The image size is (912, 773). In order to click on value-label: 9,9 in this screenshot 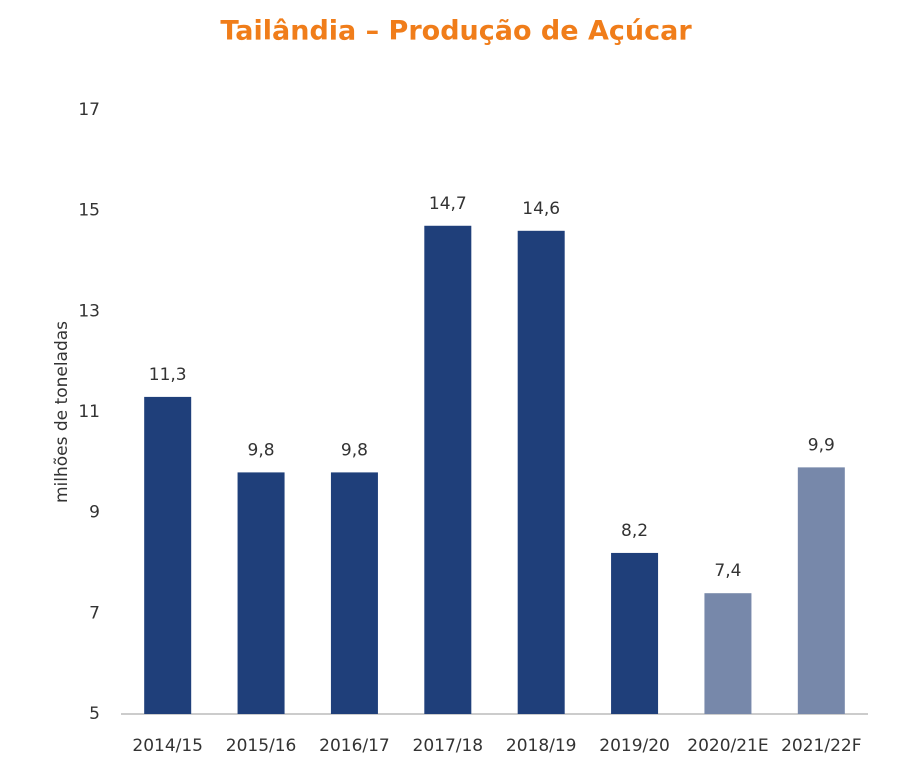, I will do `click(821, 445)`.